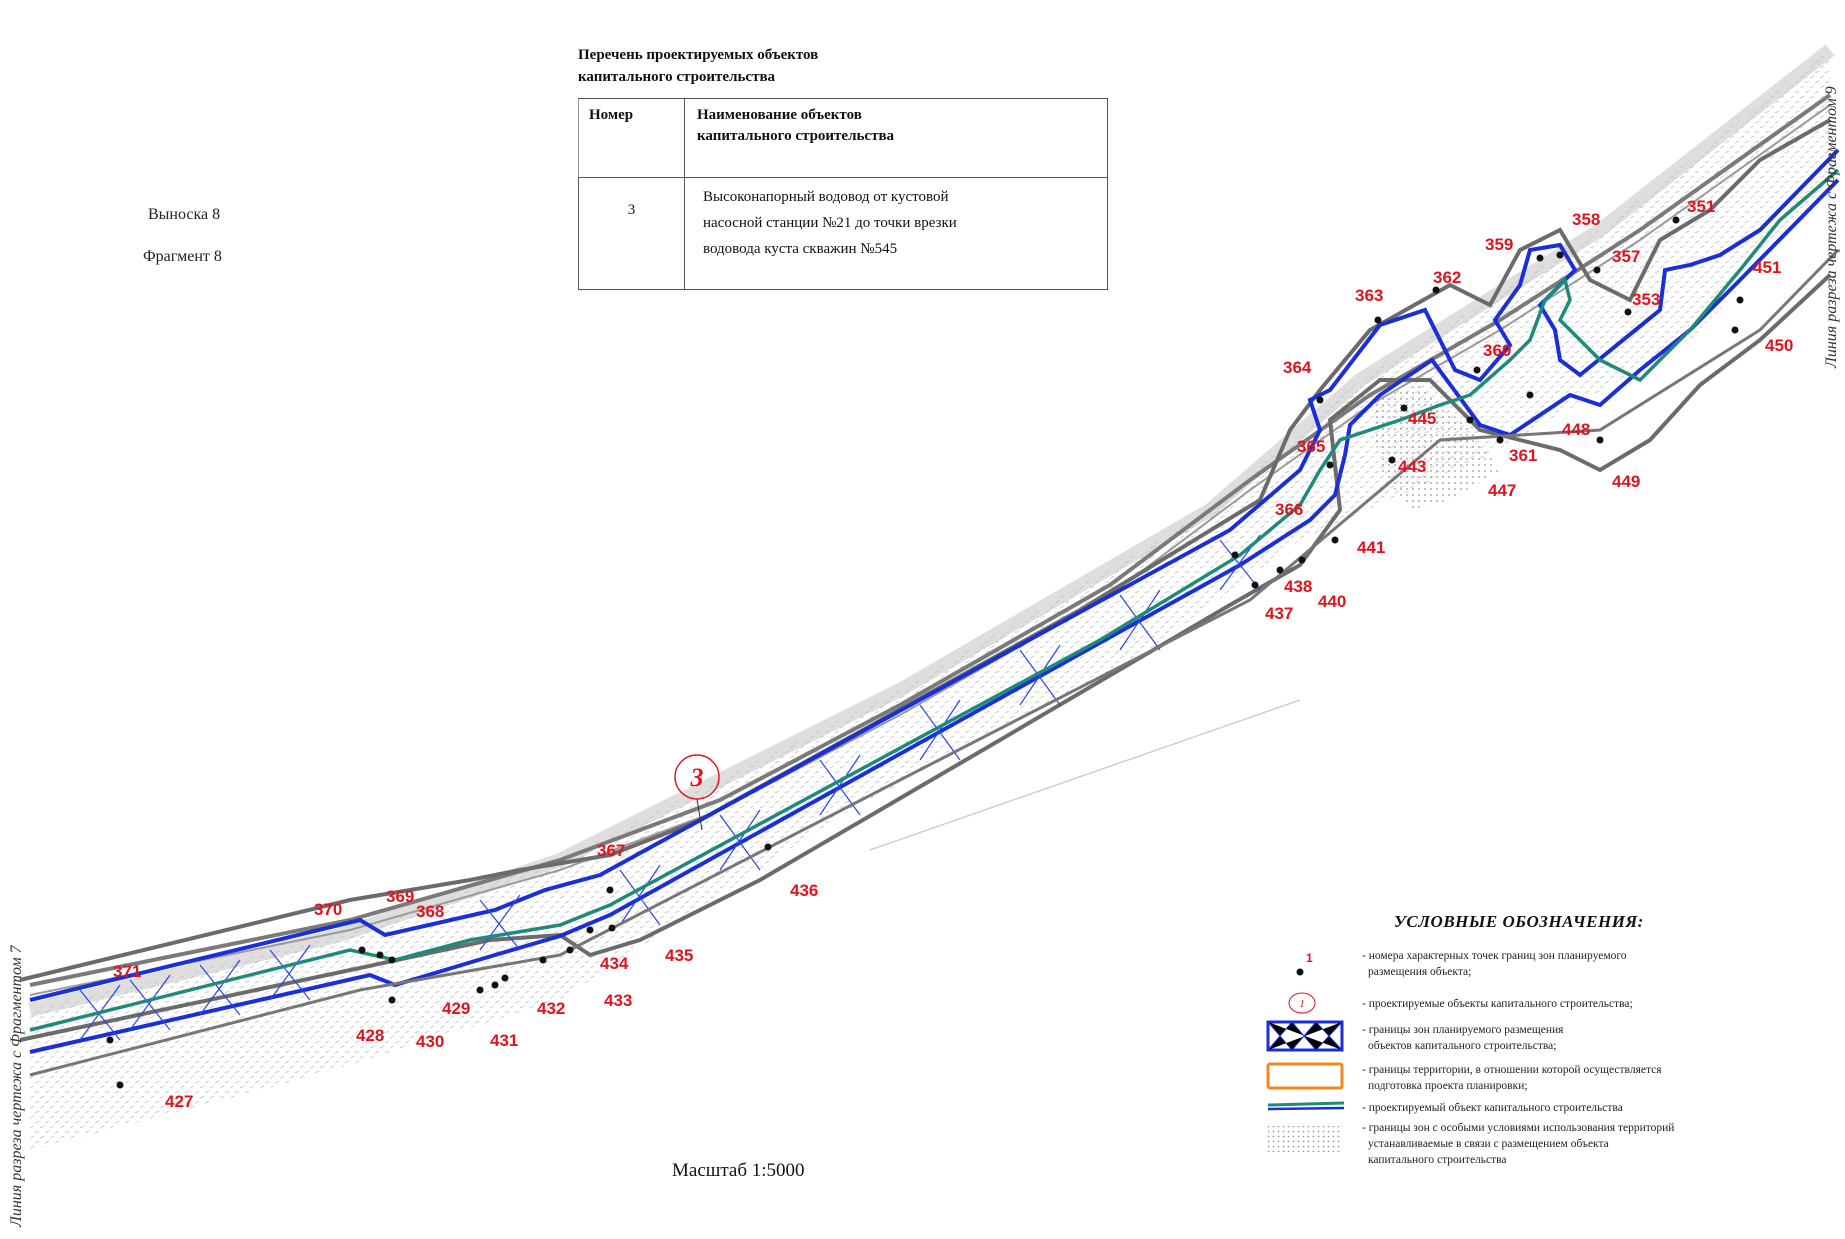  What do you see at coordinates (677, 77) in the screenshot?
I see `objects-table-title-2: капитального строительства` at bounding box center [677, 77].